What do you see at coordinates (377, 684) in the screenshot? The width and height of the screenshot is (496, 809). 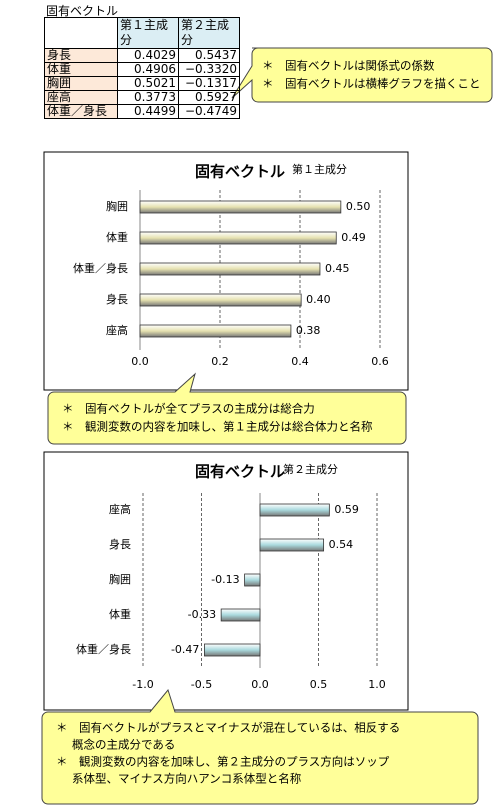 I see `x-tick-label: 1.0` at bounding box center [377, 684].